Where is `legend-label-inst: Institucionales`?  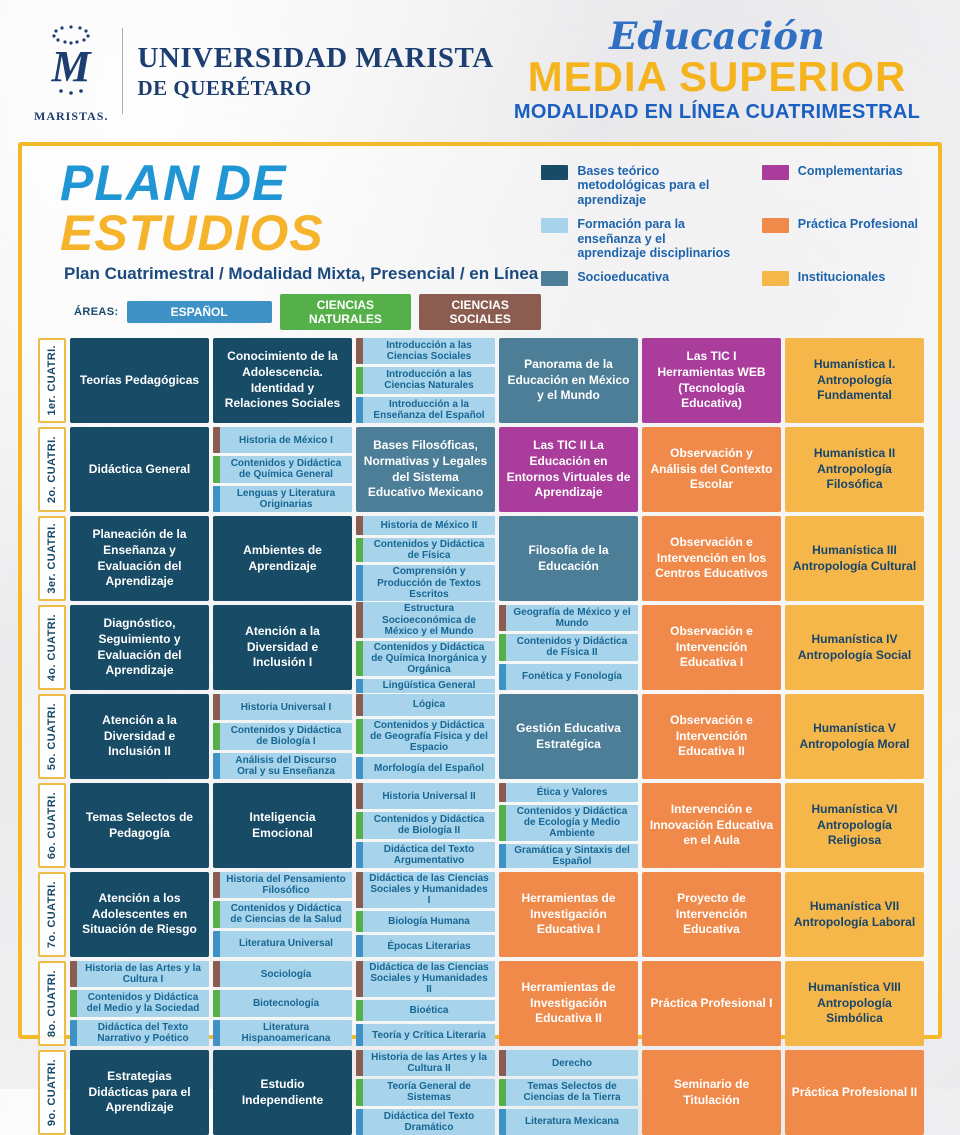 legend-label-inst: Institucionales is located at coordinates (841, 277).